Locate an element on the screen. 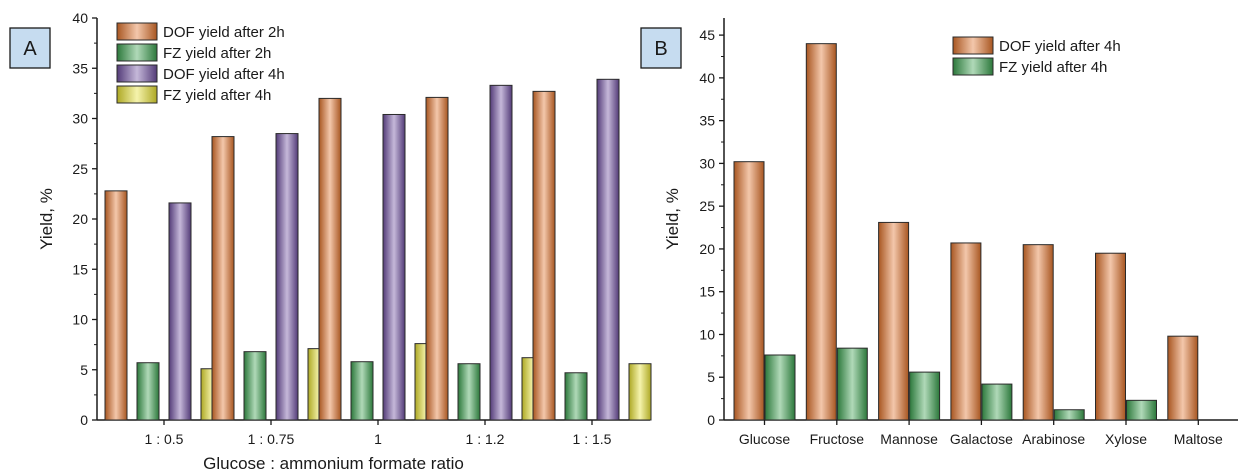  bar-fz-yield-after-4h-galactose is located at coordinates (997, 402).